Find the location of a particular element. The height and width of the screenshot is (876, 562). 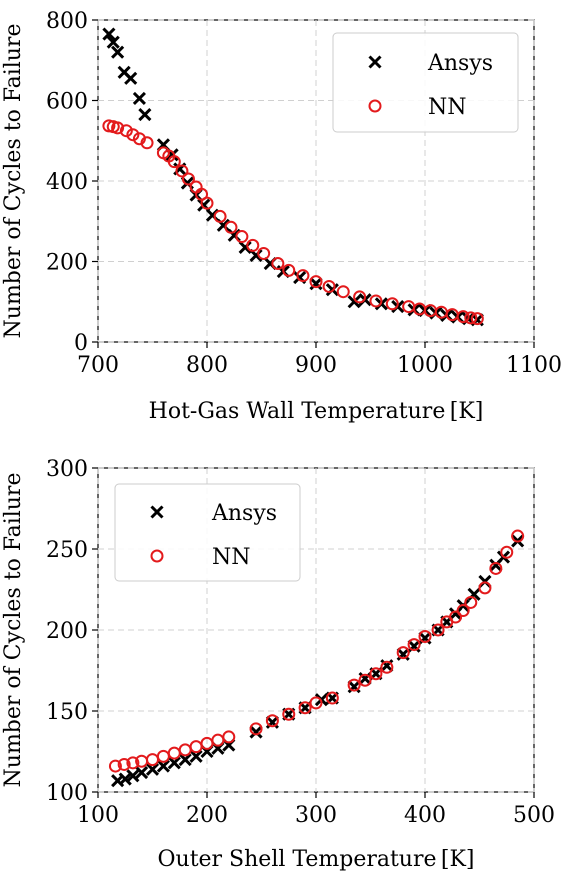

y-tick-label: 300 is located at coordinates (67, 469).